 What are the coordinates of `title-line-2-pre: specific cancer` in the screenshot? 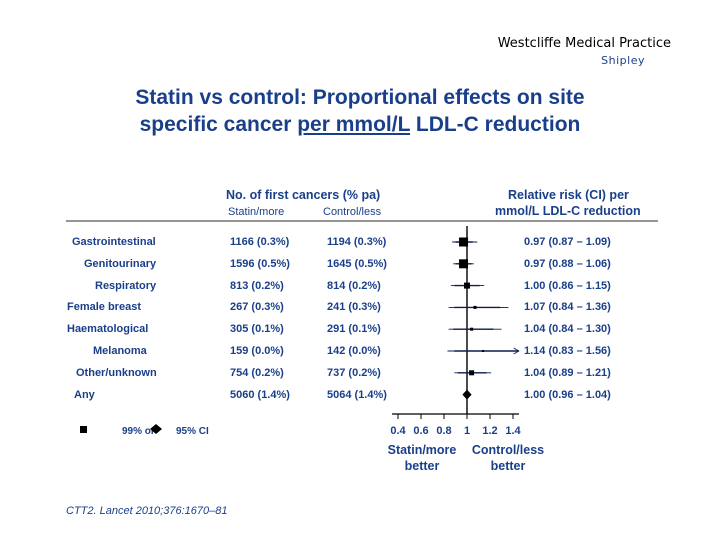 It's located at (218, 124).